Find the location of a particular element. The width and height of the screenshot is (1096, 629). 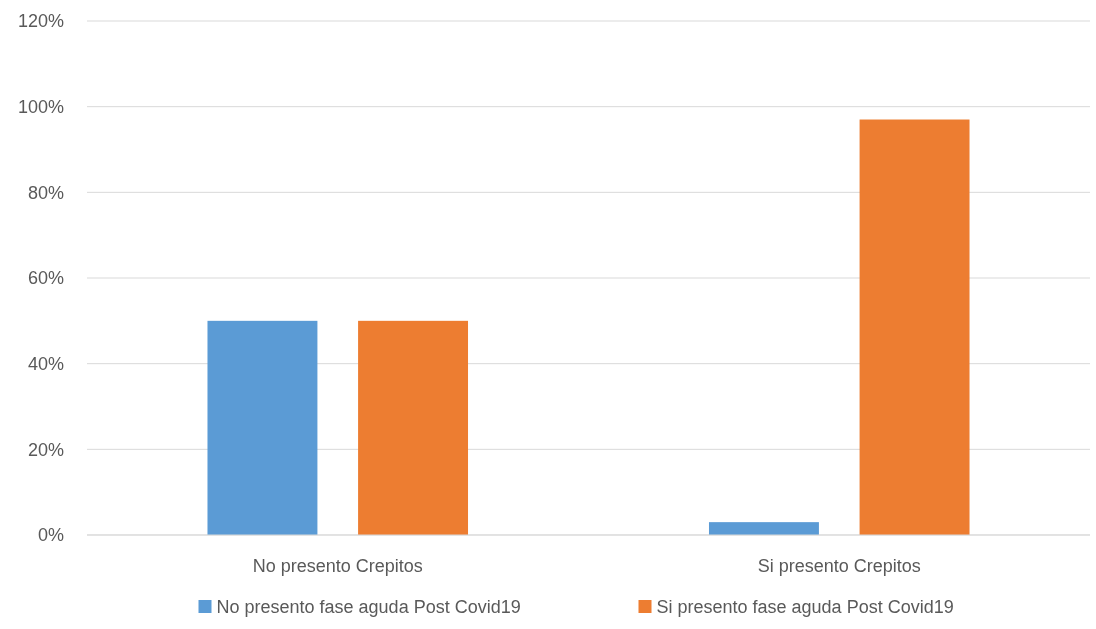

x-tick-label: Si presento Crepitos is located at coordinates (839, 566).